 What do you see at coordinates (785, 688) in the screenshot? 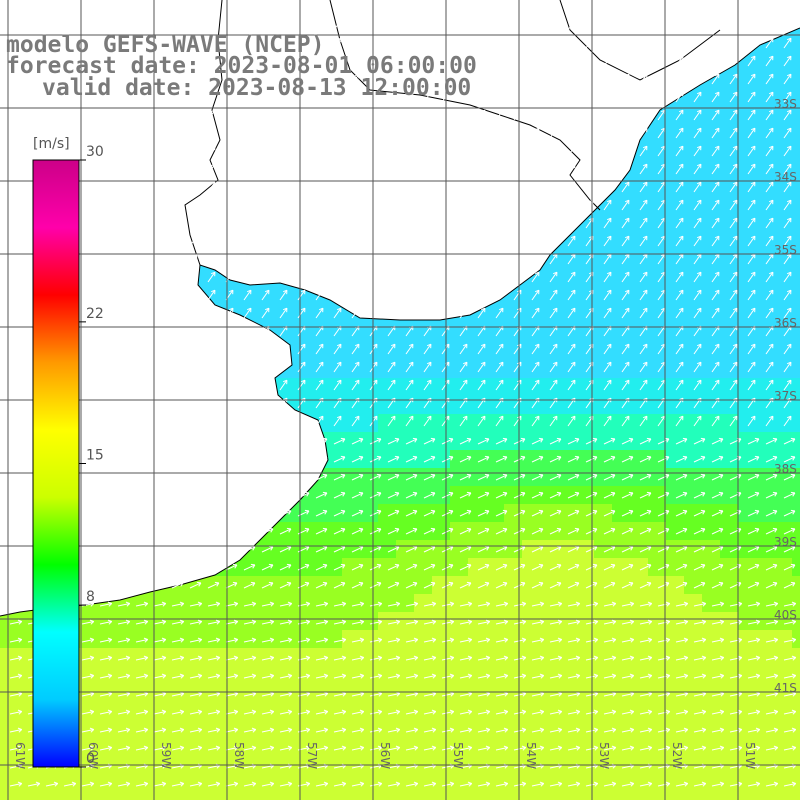
I see `lat-label: 41S` at bounding box center [785, 688].